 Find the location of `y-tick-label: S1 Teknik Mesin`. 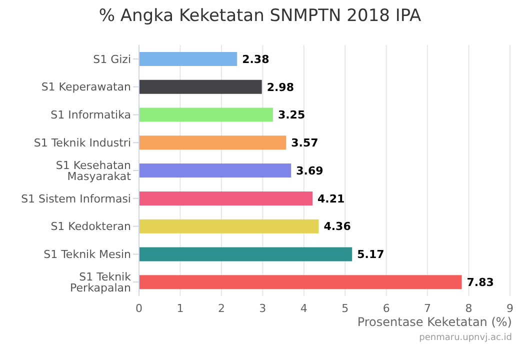

y-tick-label: S1 Teknik Mesin is located at coordinates (88, 255).